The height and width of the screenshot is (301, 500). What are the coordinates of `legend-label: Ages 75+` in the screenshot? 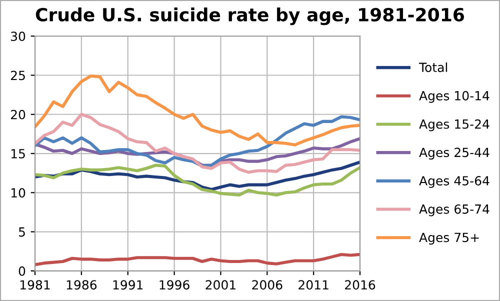 It's located at (449, 238).